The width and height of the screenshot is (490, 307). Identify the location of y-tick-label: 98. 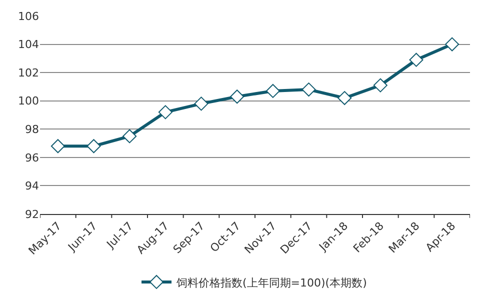
(32, 129).